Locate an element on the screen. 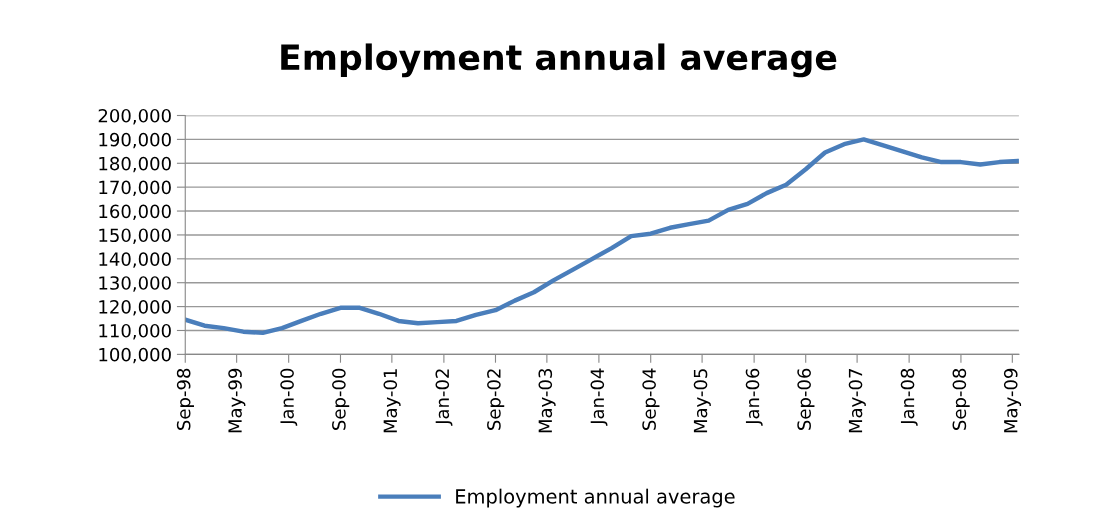  x-tick-label: Jan-00 is located at coordinates (289, 397).